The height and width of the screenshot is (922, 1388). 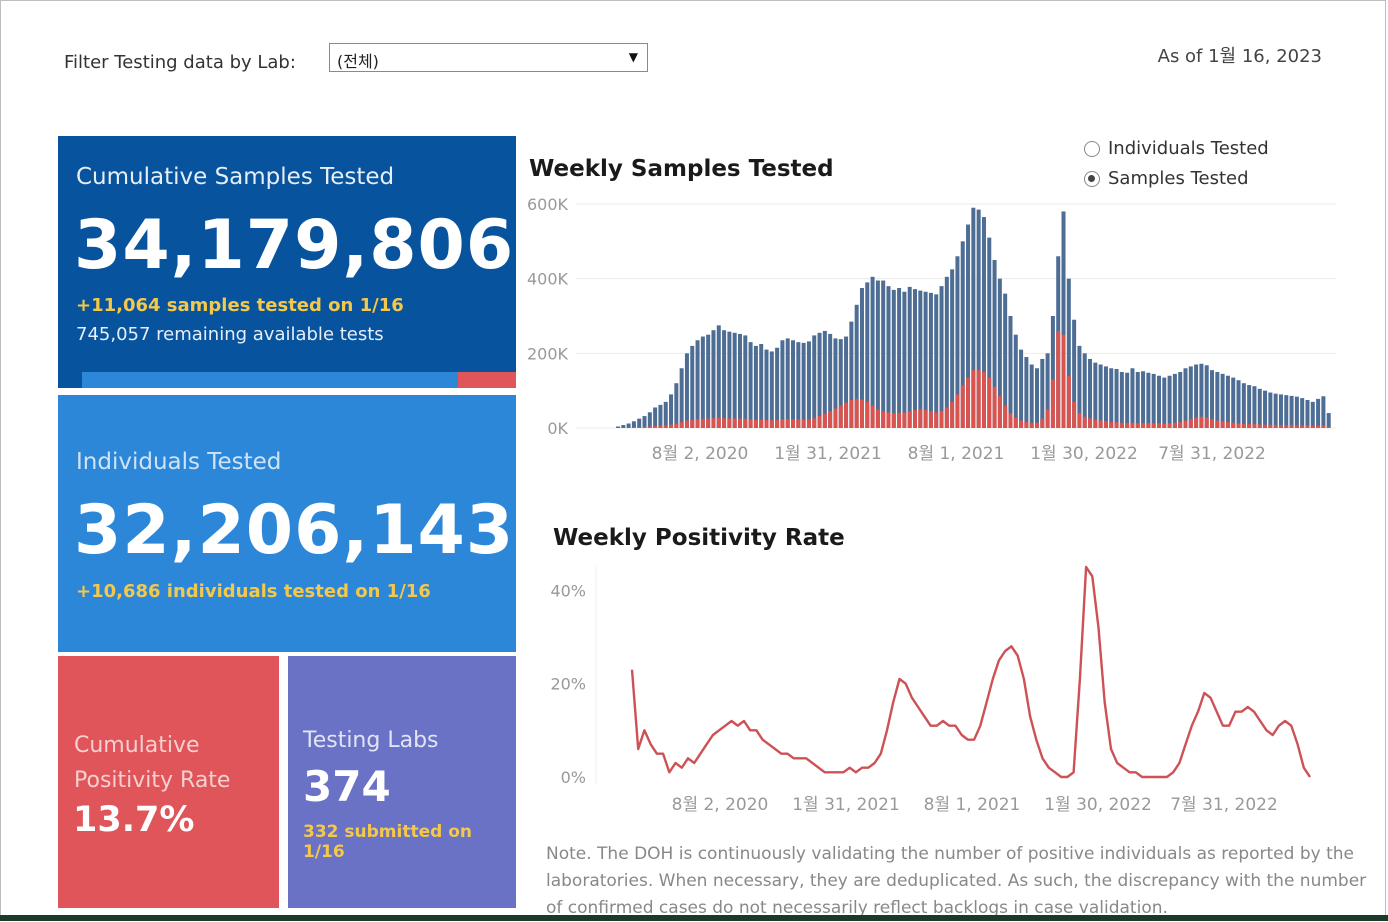 I want to click on radio-selected-icon, so click(x=1092, y=179).